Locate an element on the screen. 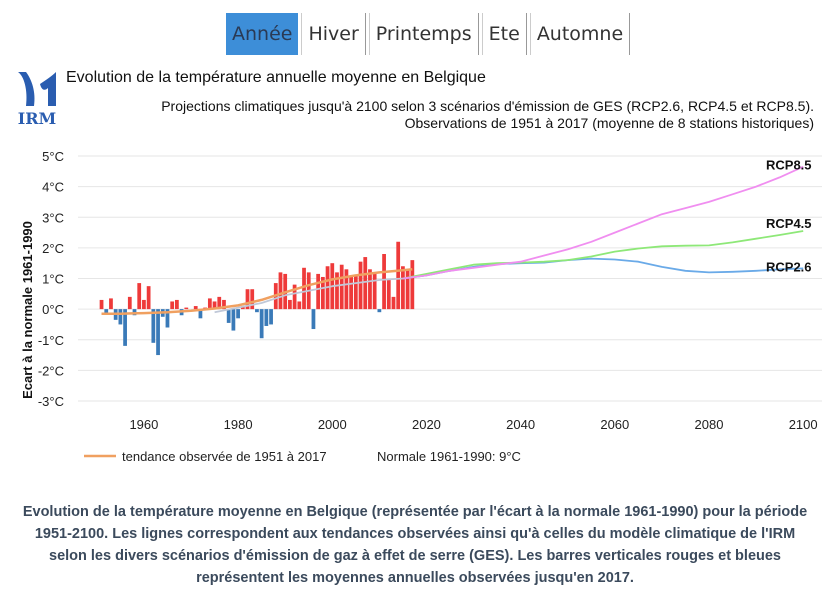 Image resolution: width=830 pixels, height=593 pixels. tab-ete: Ete is located at coordinates (504, 34).